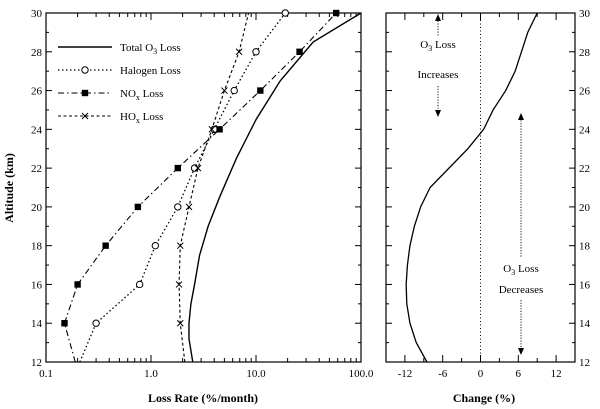 This screenshot has width=600, height=409. What do you see at coordinates (585, 14) in the screenshot?
I see `right-y-tick-label: 30` at bounding box center [585, 14].